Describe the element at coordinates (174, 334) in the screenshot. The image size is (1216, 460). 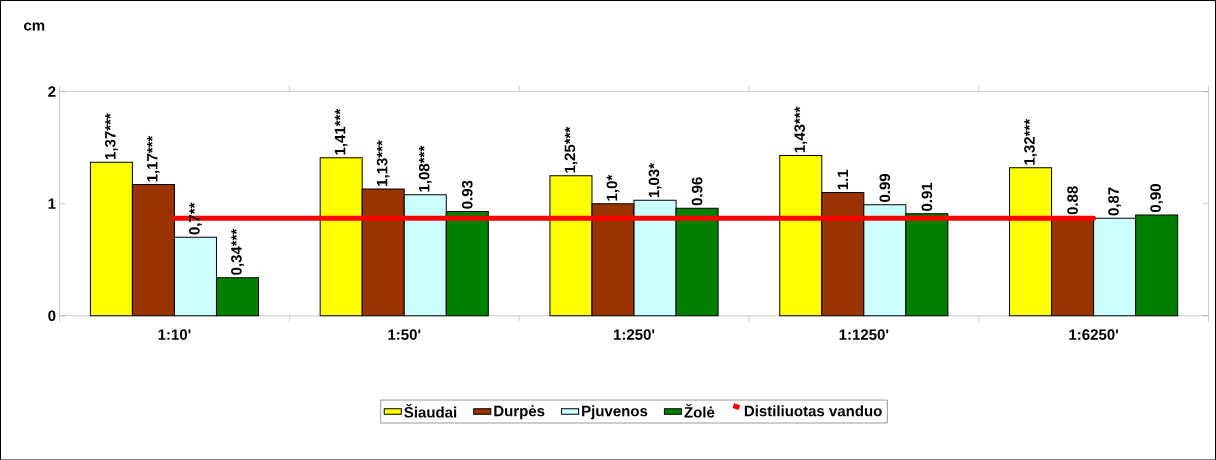
I see `x-tick-label: 1:10'` at that location.